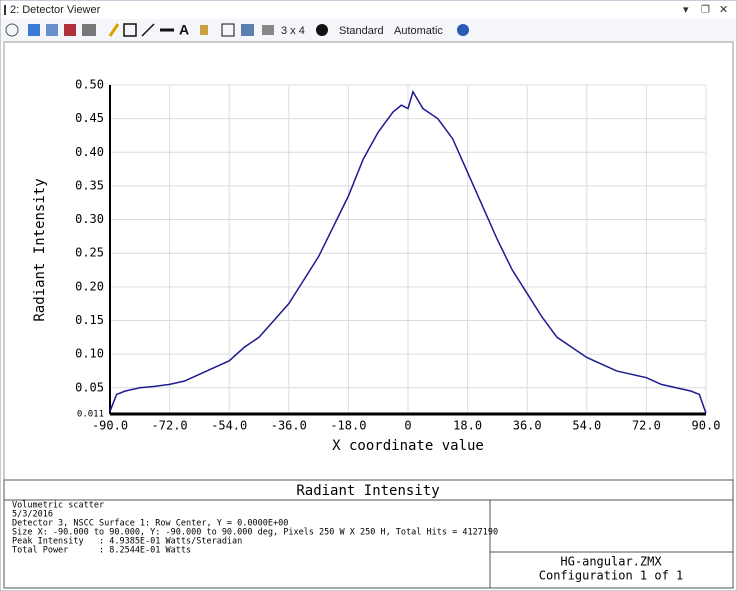  Describe the element at coordinates (114, 30) in the screenshot. I see `pencil-tool` at that location.